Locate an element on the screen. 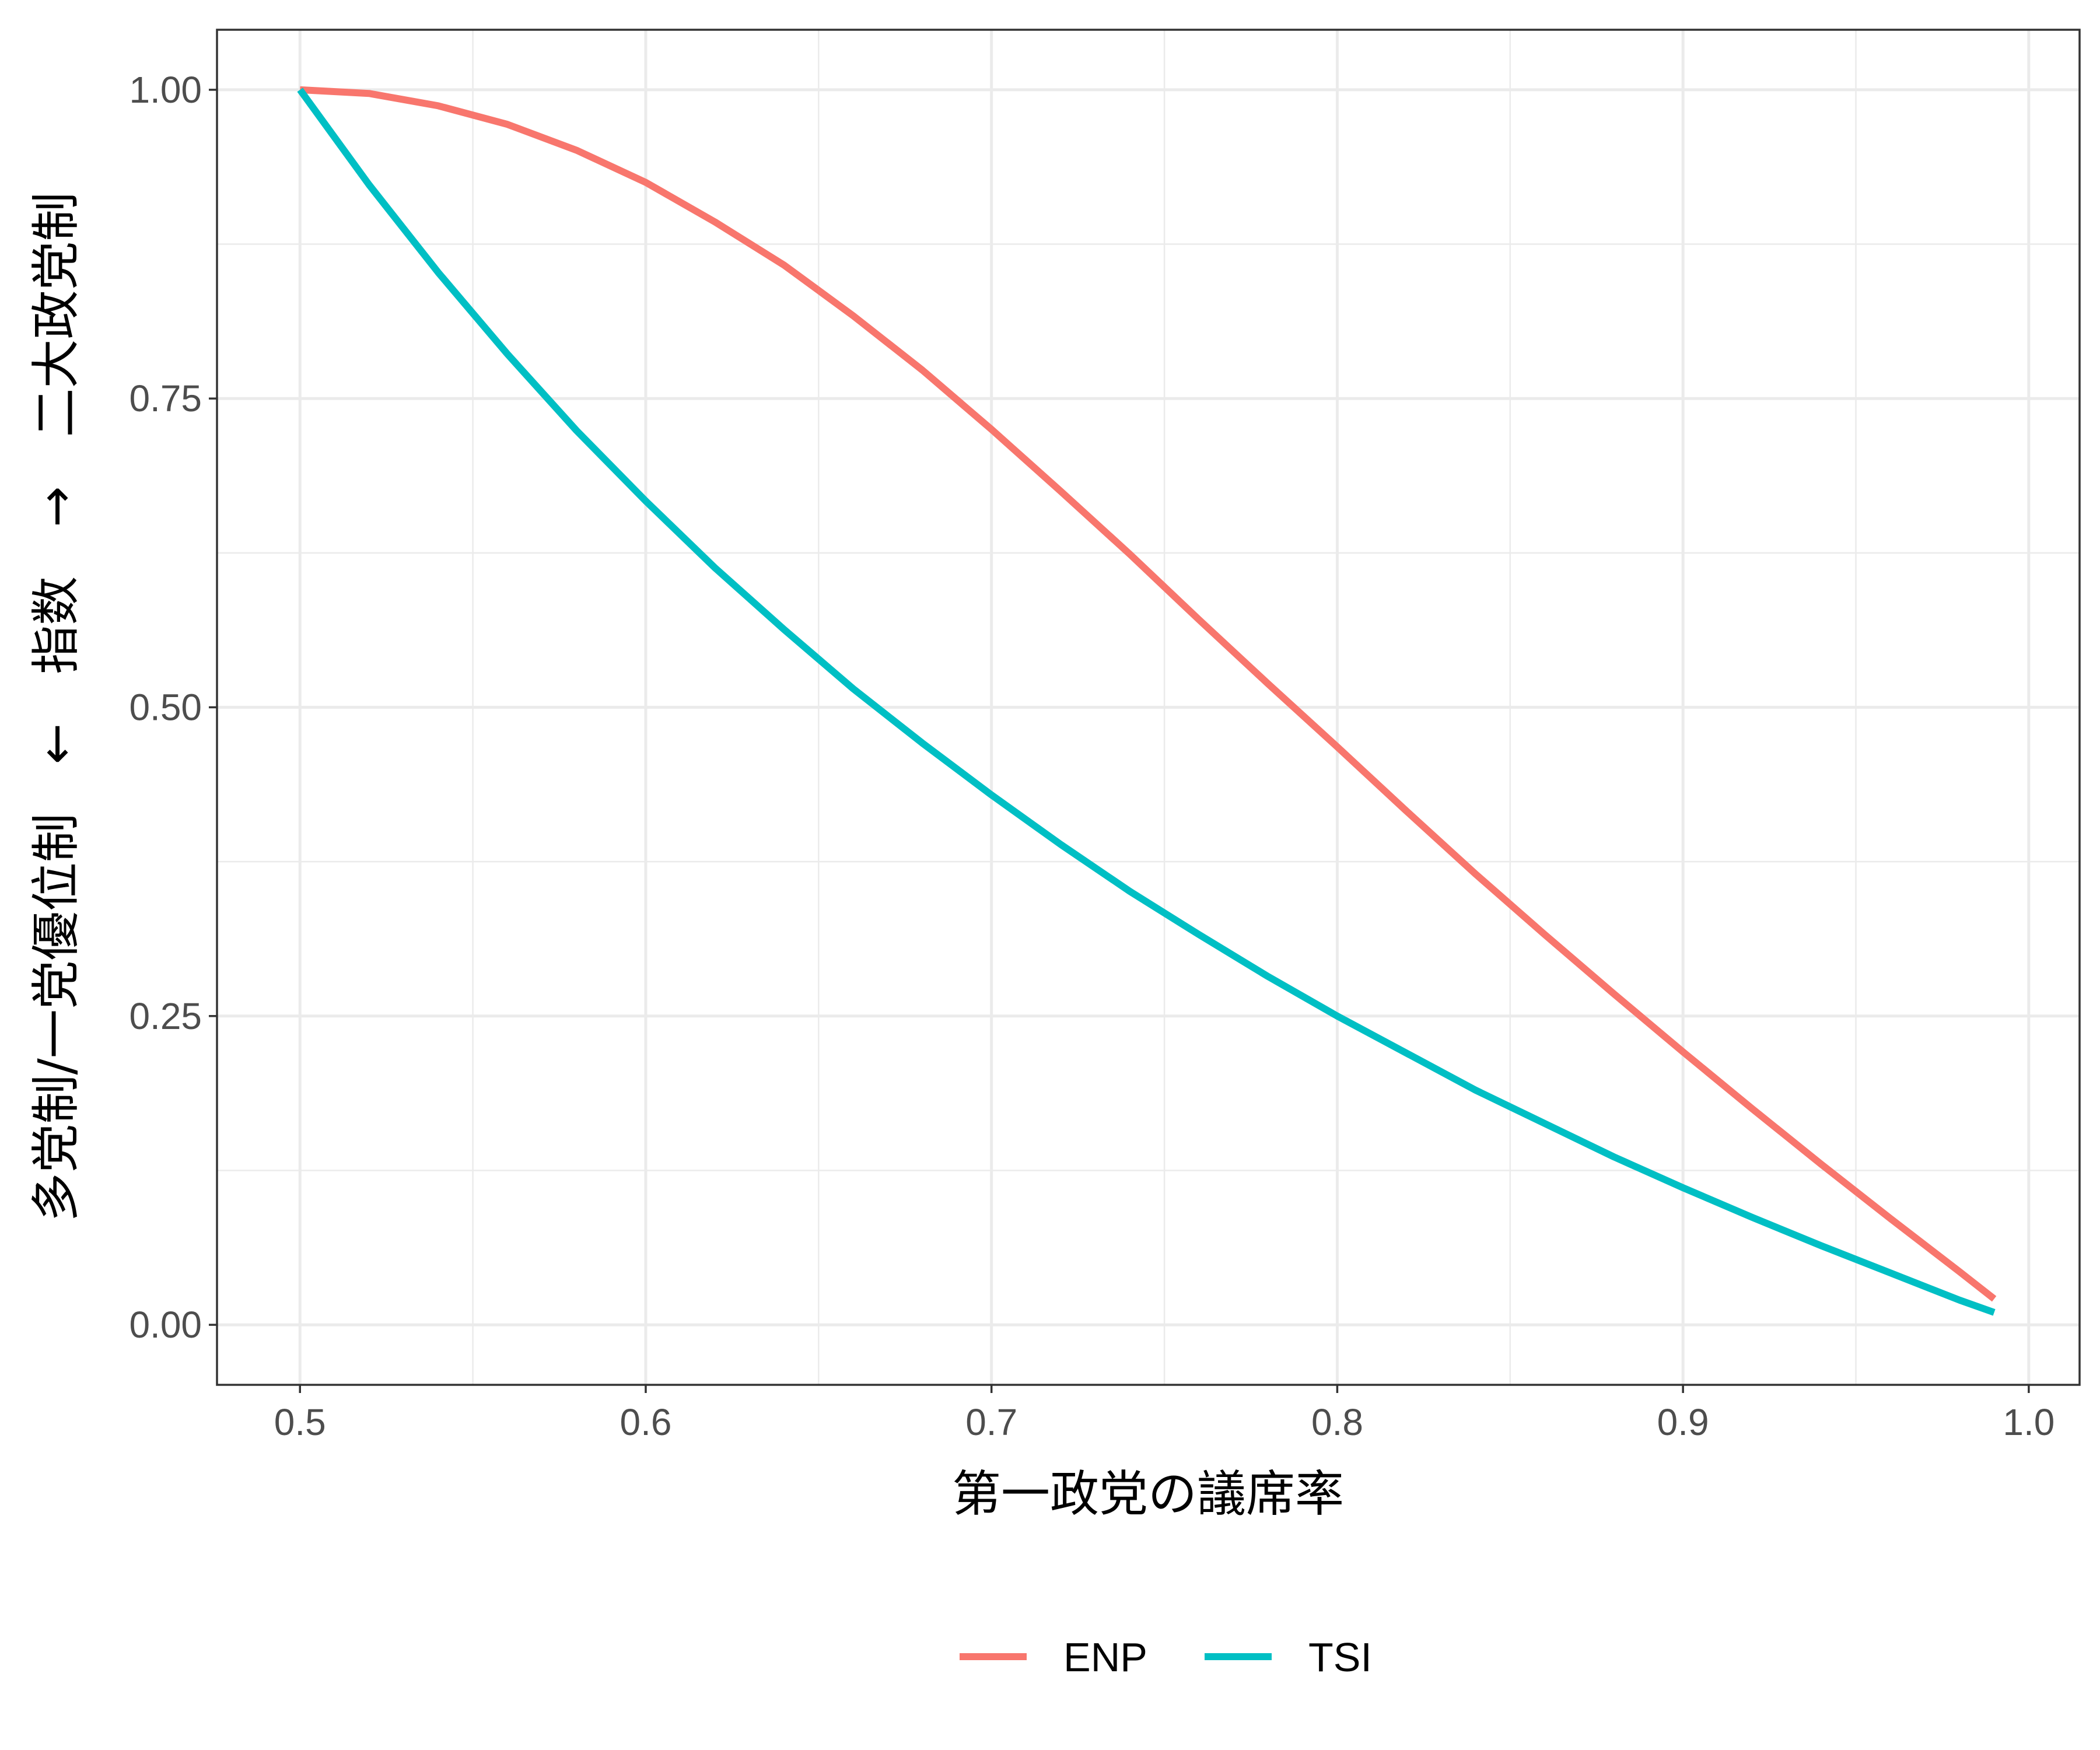  y-axis-ticks: 0.00 0.25 0.50 0.75 1.00 is located at coordinates (173, 708).